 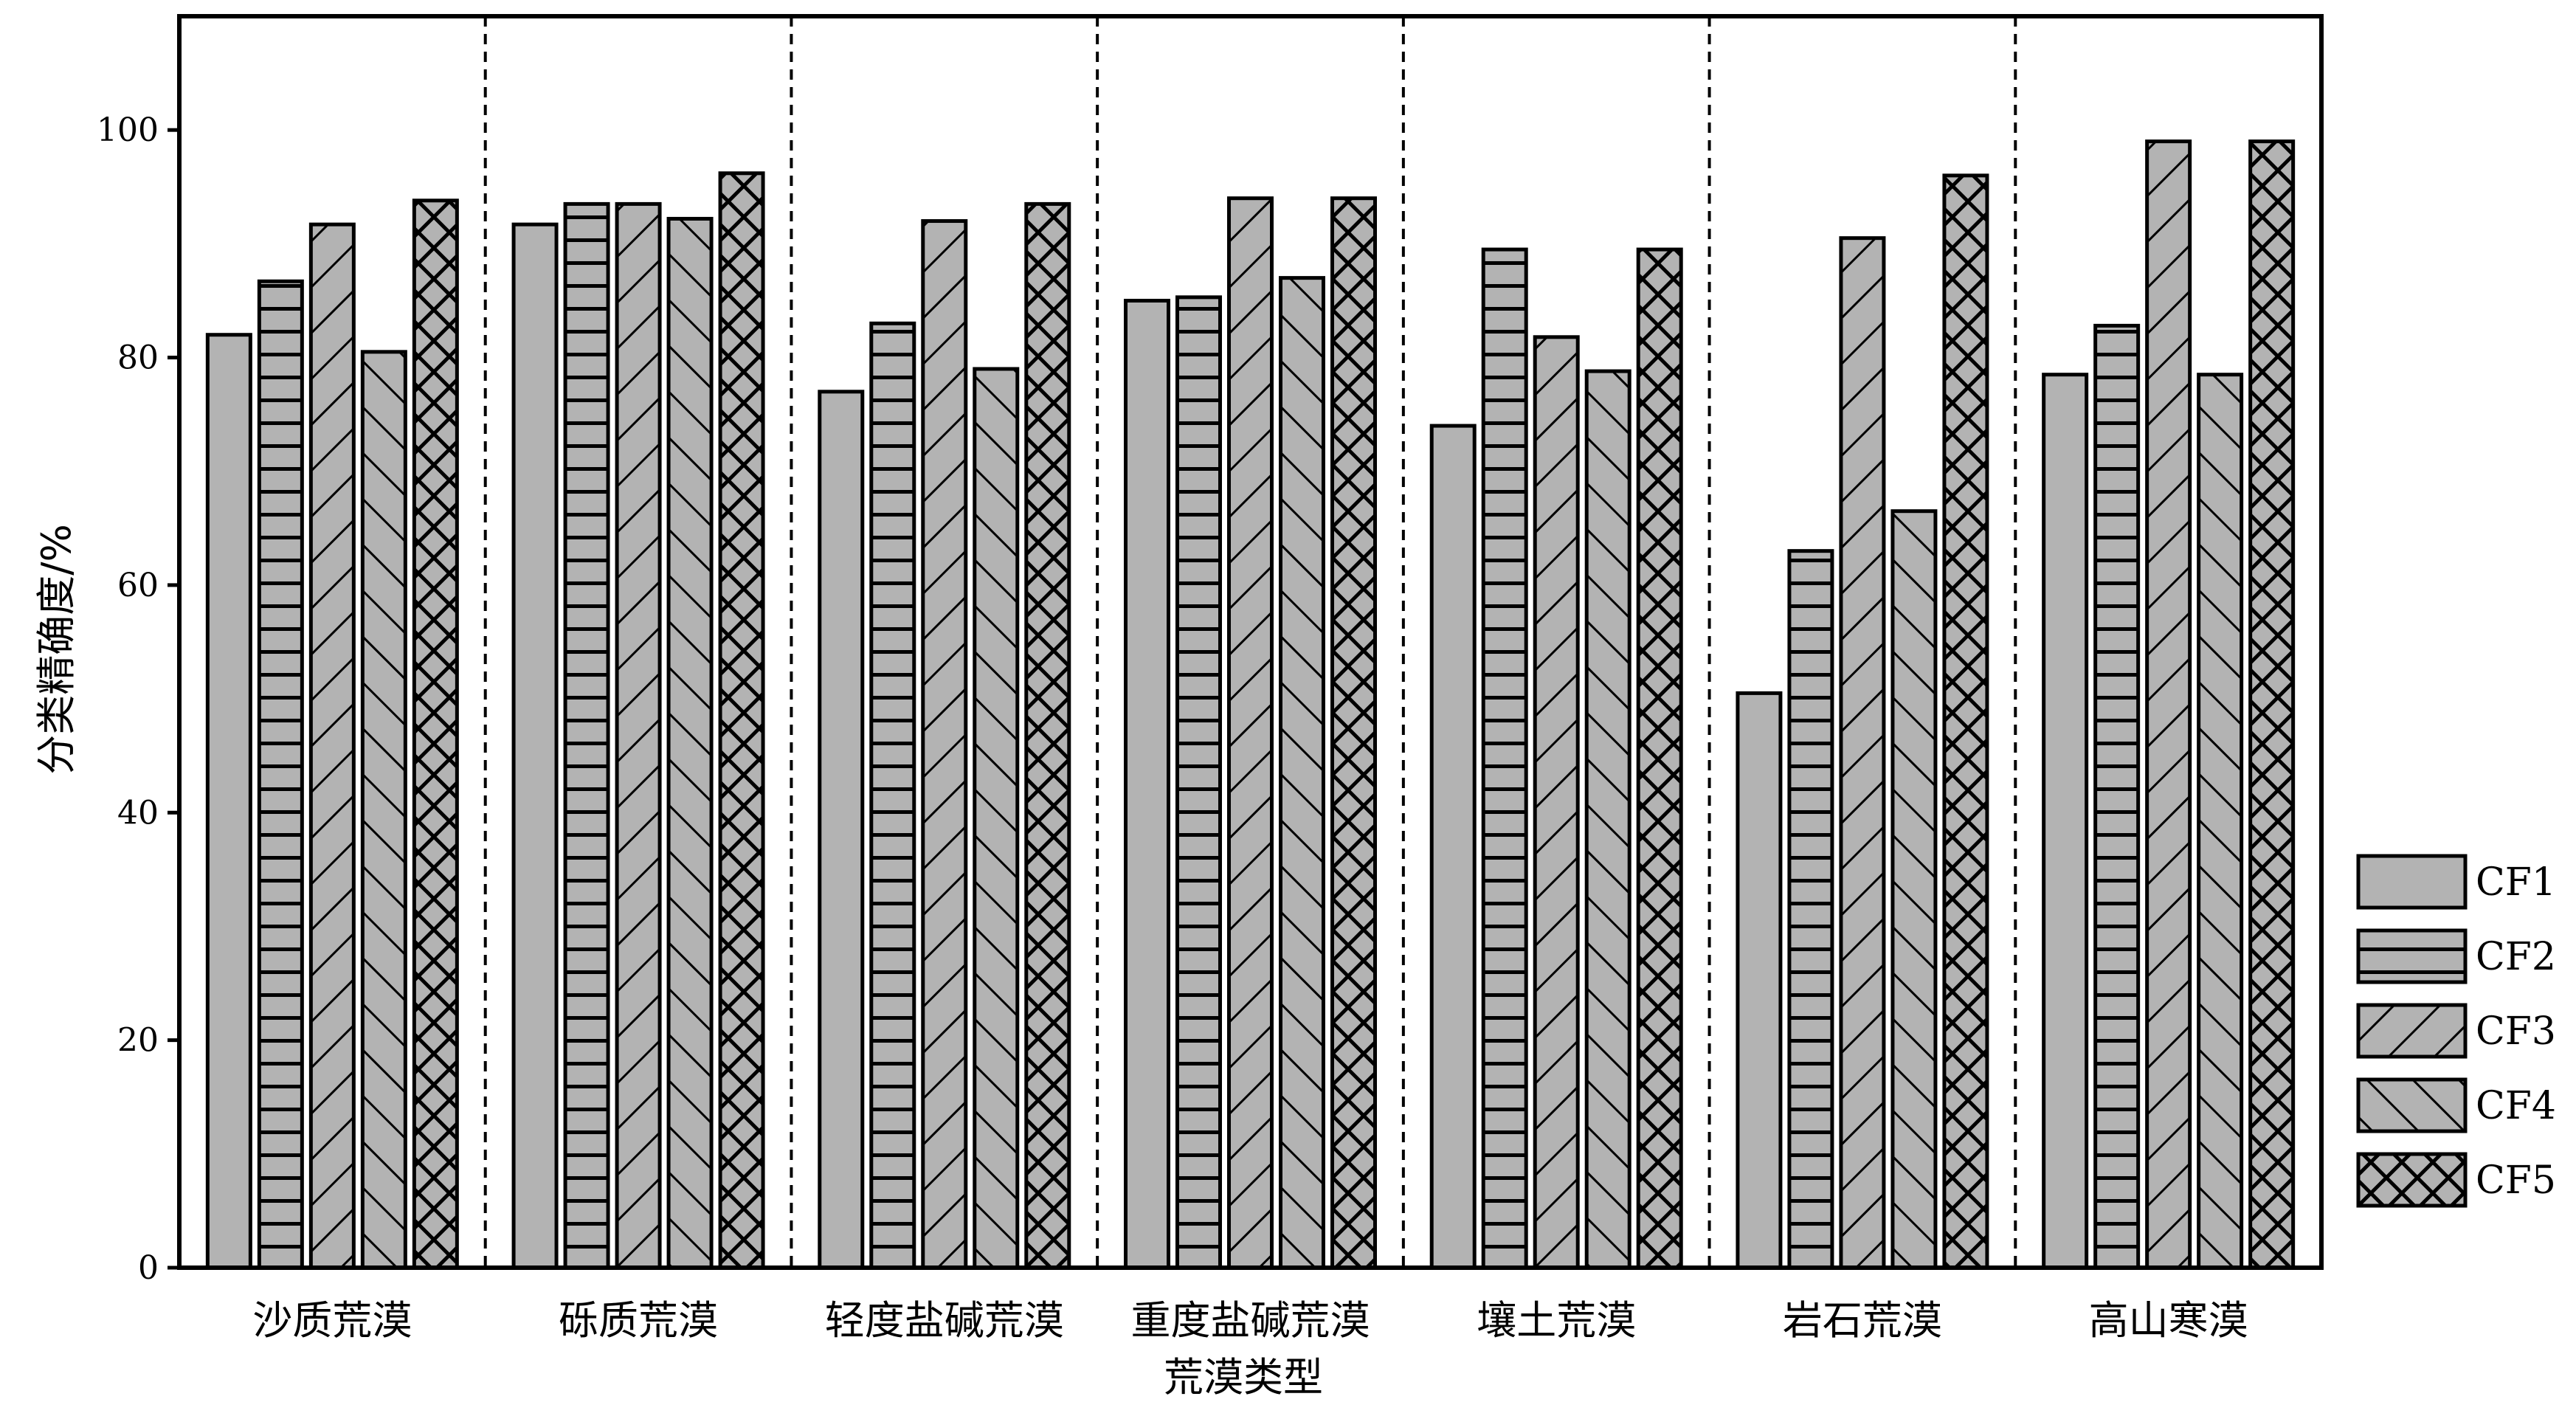 What do you see at coordinates (1862, 1320) in the screenshot?
I see `x-tick-label: 岩石荒漠` at bounding box center [1862, 1320].